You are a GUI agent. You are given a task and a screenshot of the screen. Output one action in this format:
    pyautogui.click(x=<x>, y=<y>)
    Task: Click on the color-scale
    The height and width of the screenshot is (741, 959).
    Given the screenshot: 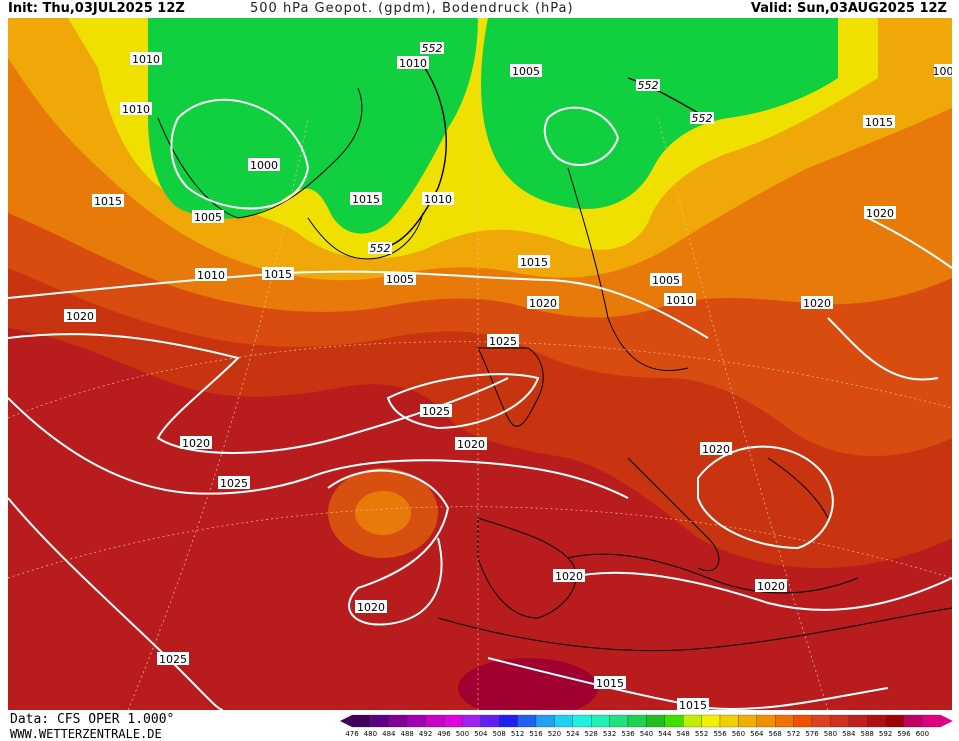 What is the action you would take?
    pyautogui.click(x=646, y=721)
    